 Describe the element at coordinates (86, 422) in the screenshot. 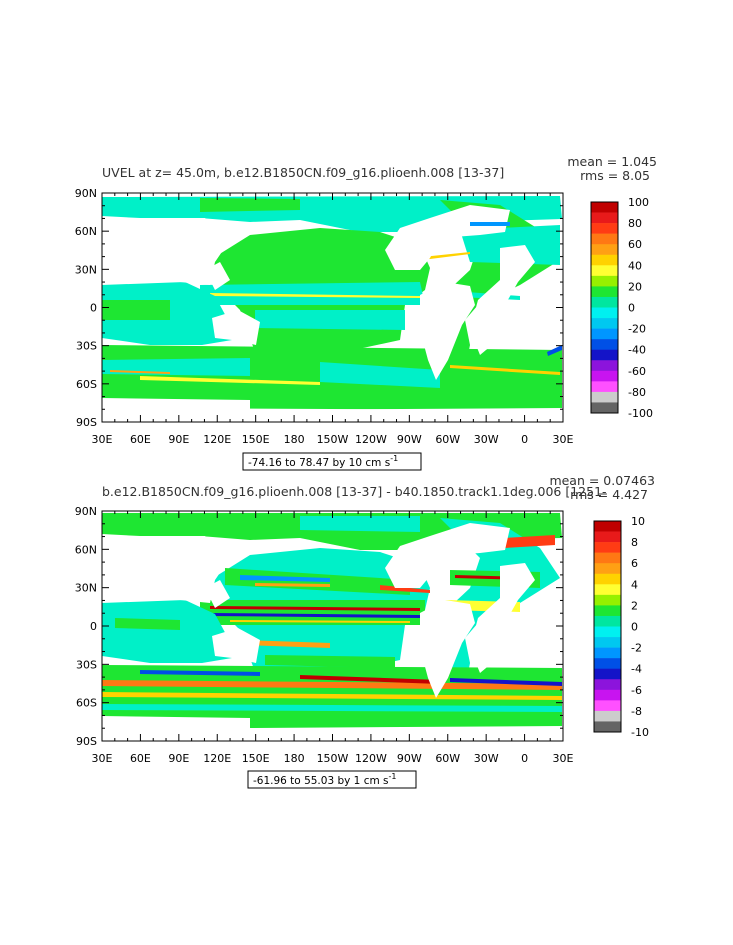

I see `lat-tick-label: 90S` at that location.